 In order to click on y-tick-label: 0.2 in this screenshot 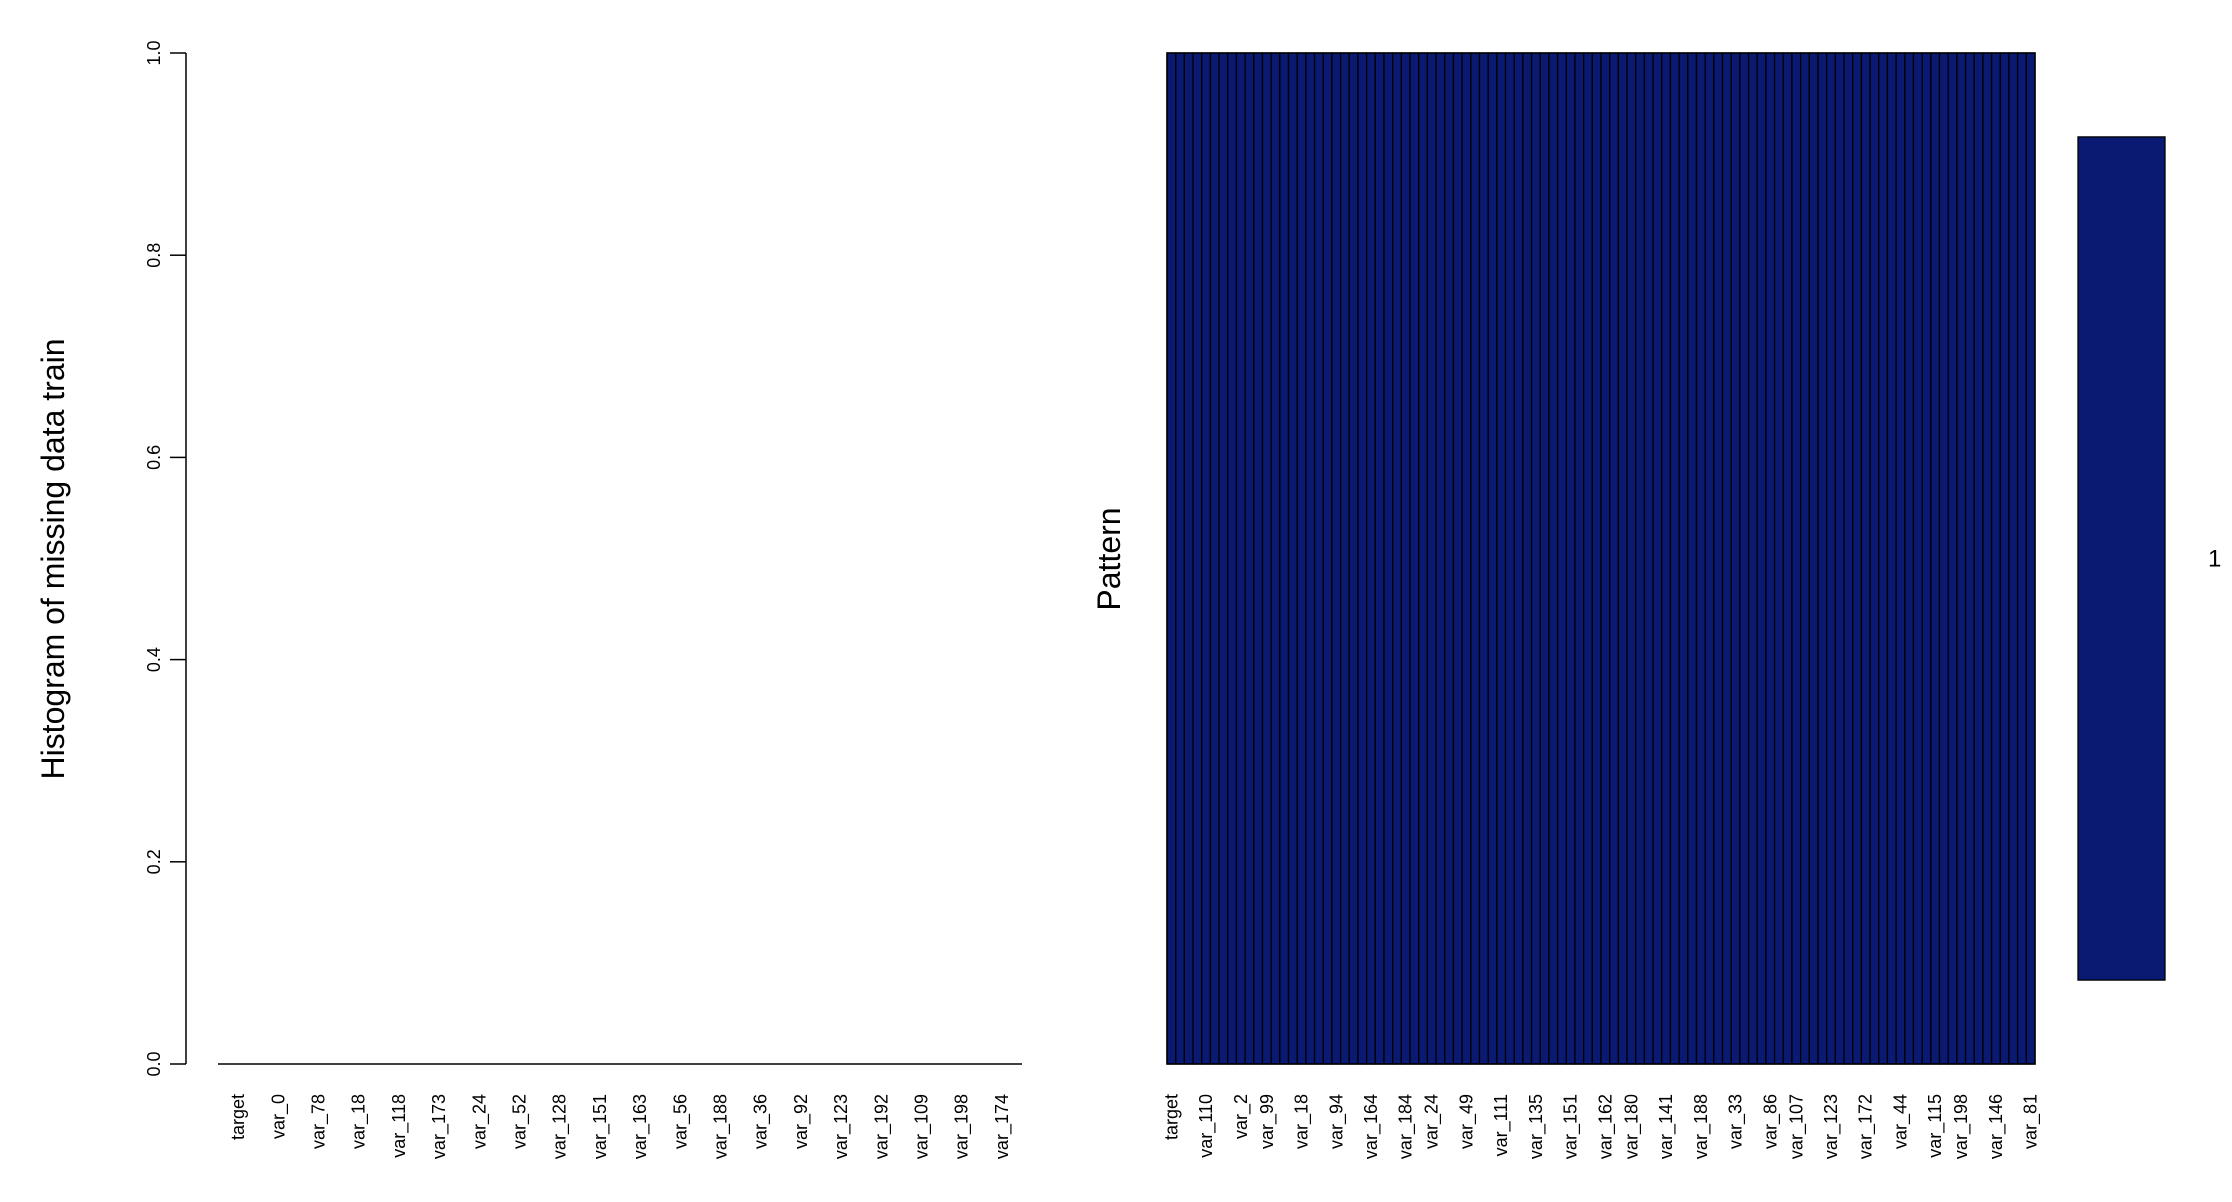, I will do `click(154, 861)`.